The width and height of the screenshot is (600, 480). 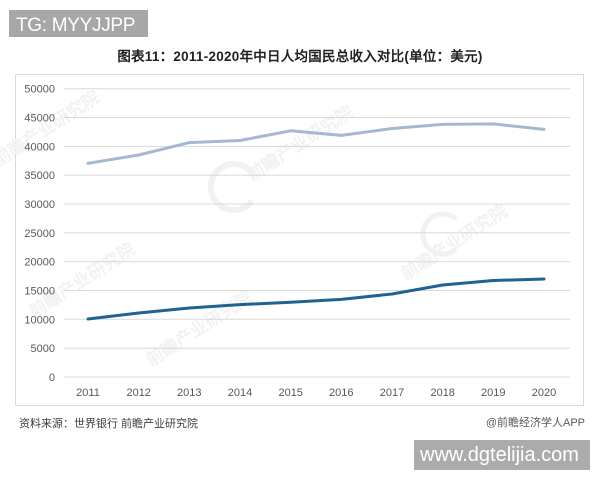 I want to click on svg-text: 35000, so click(x=39, y=176).